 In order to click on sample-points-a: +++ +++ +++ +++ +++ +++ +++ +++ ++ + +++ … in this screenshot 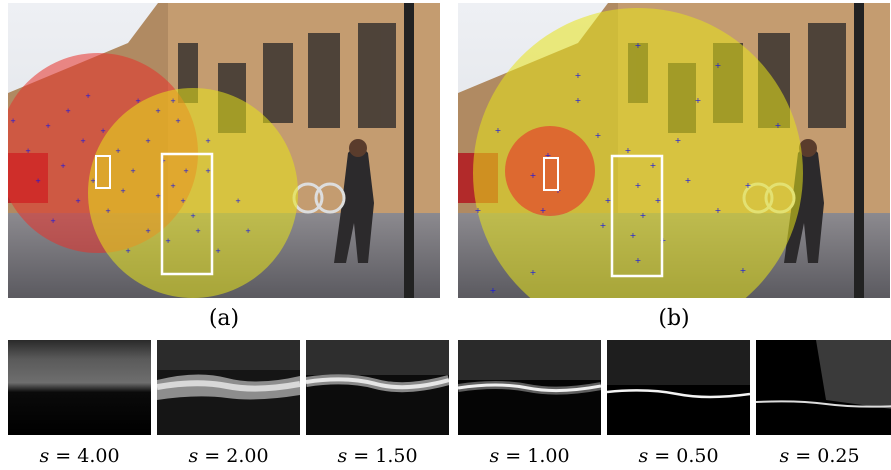, I will do `click(130, 173)`.